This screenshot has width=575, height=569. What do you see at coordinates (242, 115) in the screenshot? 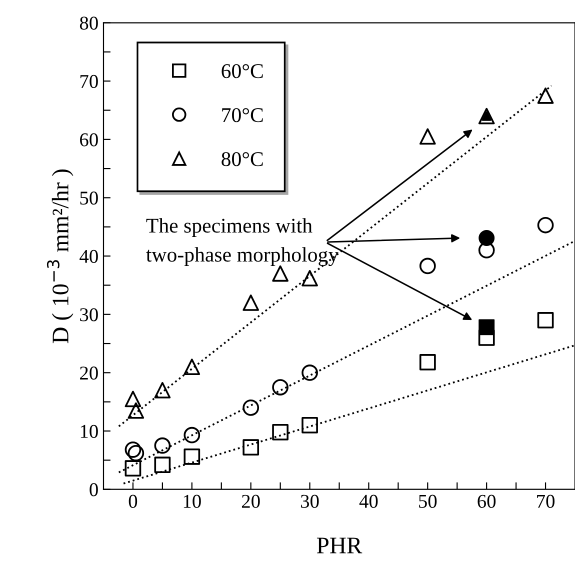
I see `legend-label: 70°C` at bounding box center [242, 115].